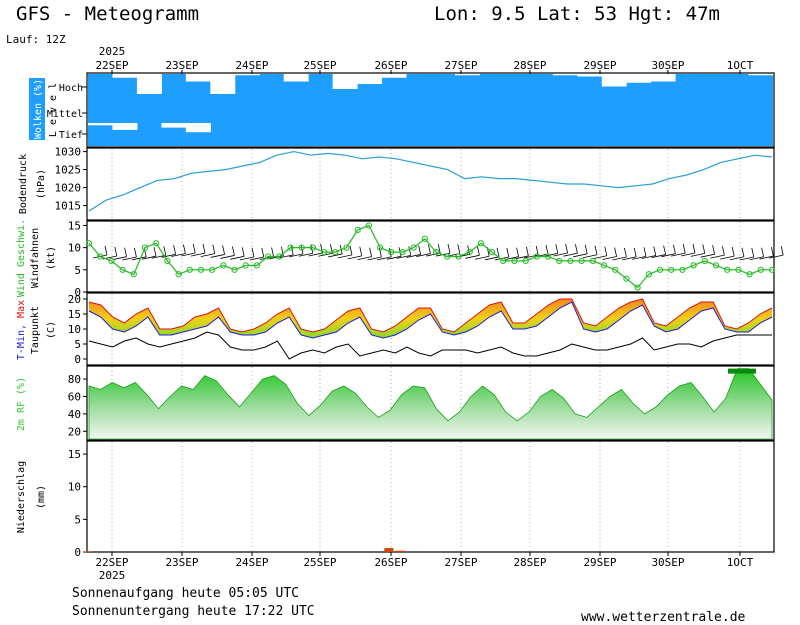 The image size is (800, 625). What do you see at coordinates (38, 109) in the screenshot?
I see `cloud-ylabel: Wolken (%)` at bounding box center [38, 109].